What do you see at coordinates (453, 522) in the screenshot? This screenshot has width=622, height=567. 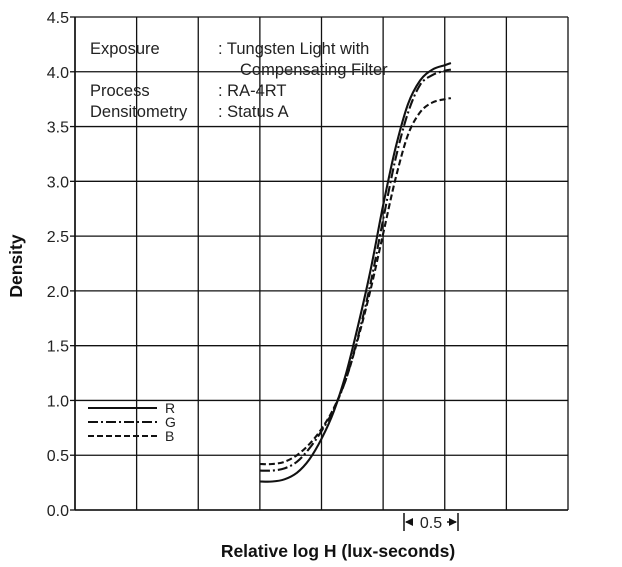 I see `scale-marker-right-arrow` at bounding box center [453, 522].